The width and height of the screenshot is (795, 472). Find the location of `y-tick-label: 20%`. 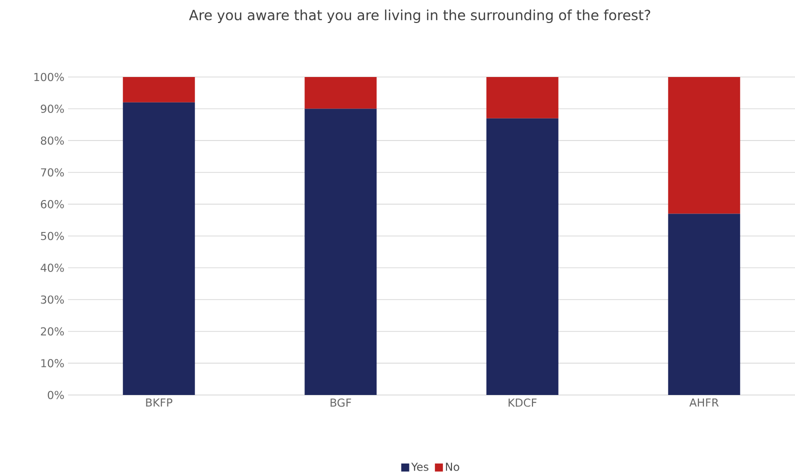

y-tick-label: 20% is located at coordinates (52, 331).